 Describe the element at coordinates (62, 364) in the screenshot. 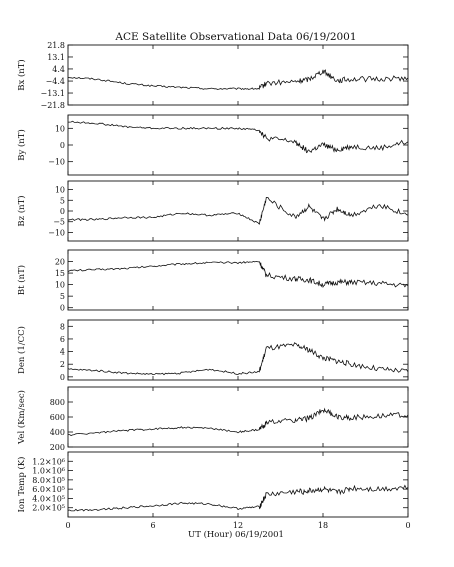

I see `y-tick-label: 2` at that location.